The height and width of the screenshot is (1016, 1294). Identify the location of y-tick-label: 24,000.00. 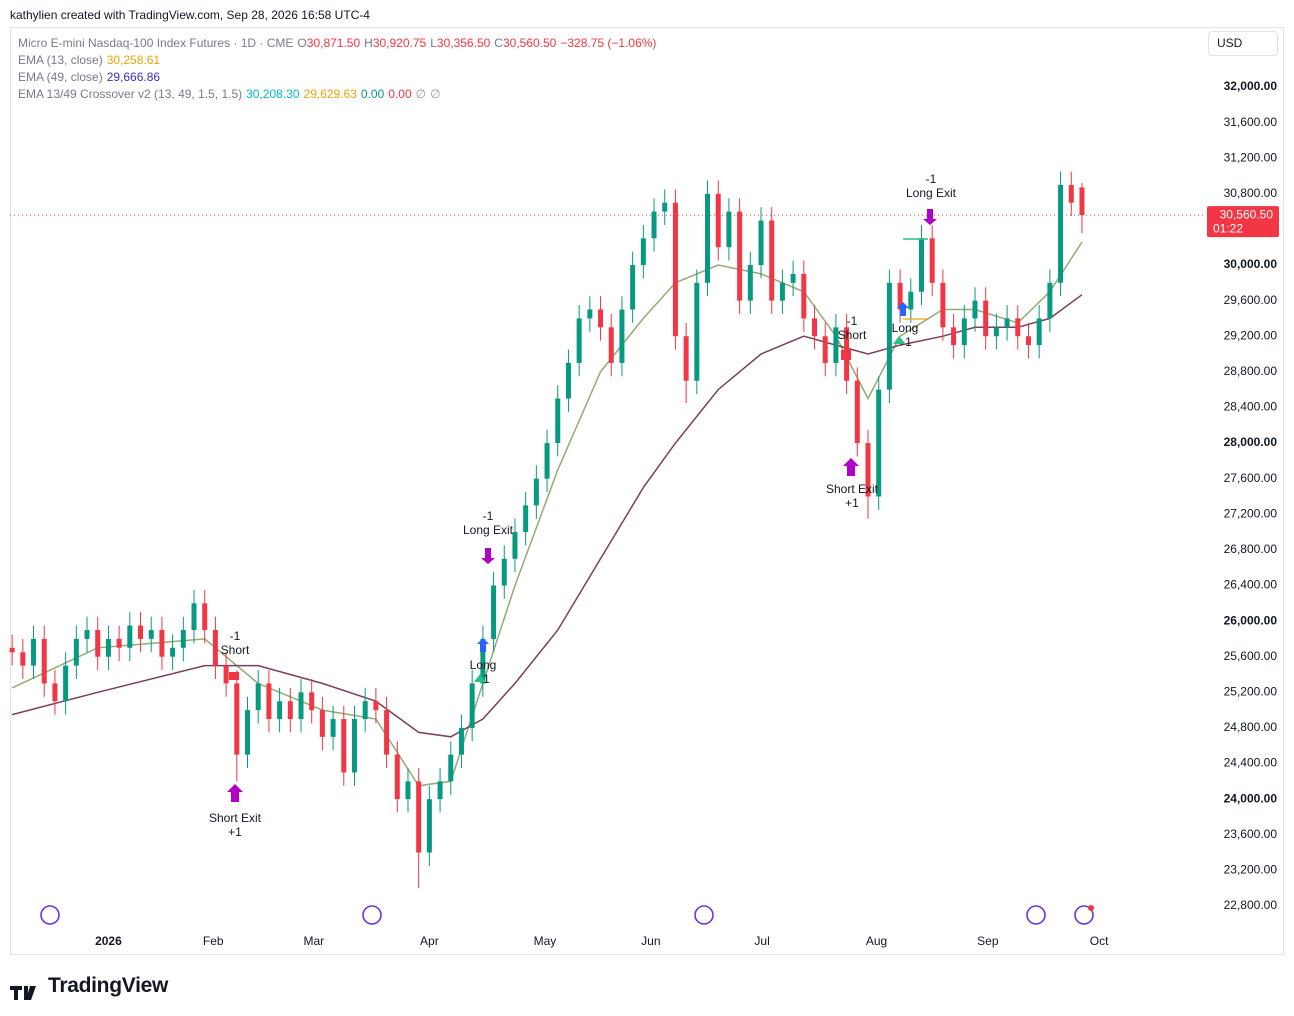
(1251, 798).